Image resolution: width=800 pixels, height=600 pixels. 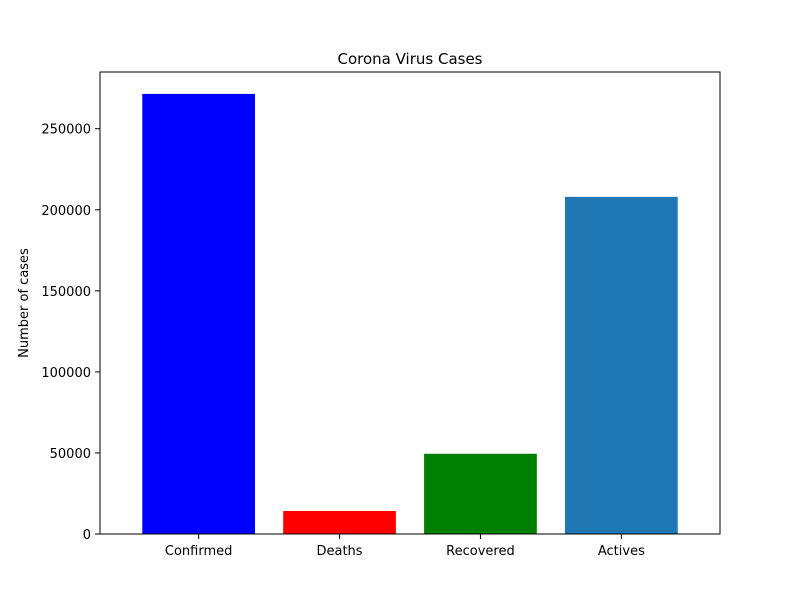 What do you see at coordinates (198, 313) in the screenshot?
I see `bar-confirmed` at bounding box center [198, 313].